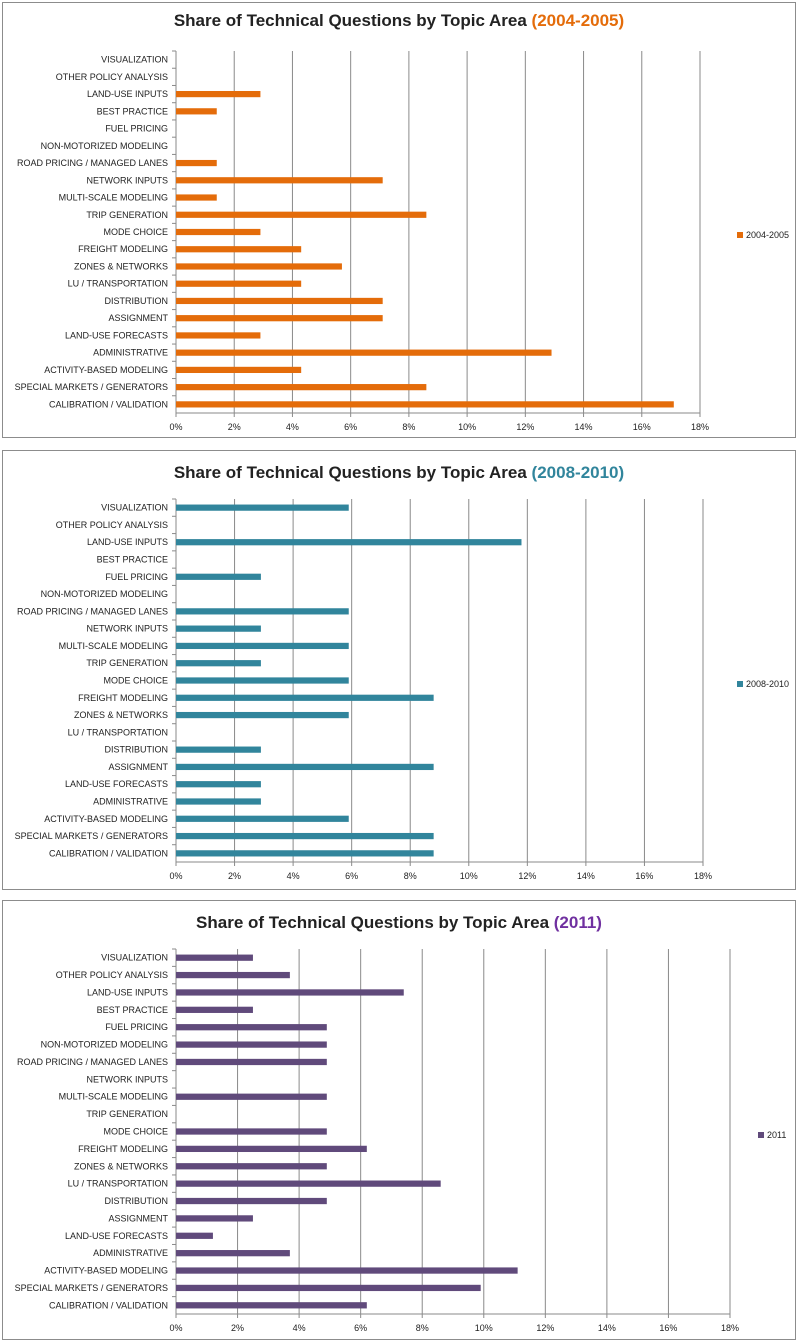 This screenshot has width=800, height=1342. Describe the element at coordinates (108, 404) in the screenshot. I see `category-label-calibration-validation: CALIBRATION / VALIDATION` at that location.